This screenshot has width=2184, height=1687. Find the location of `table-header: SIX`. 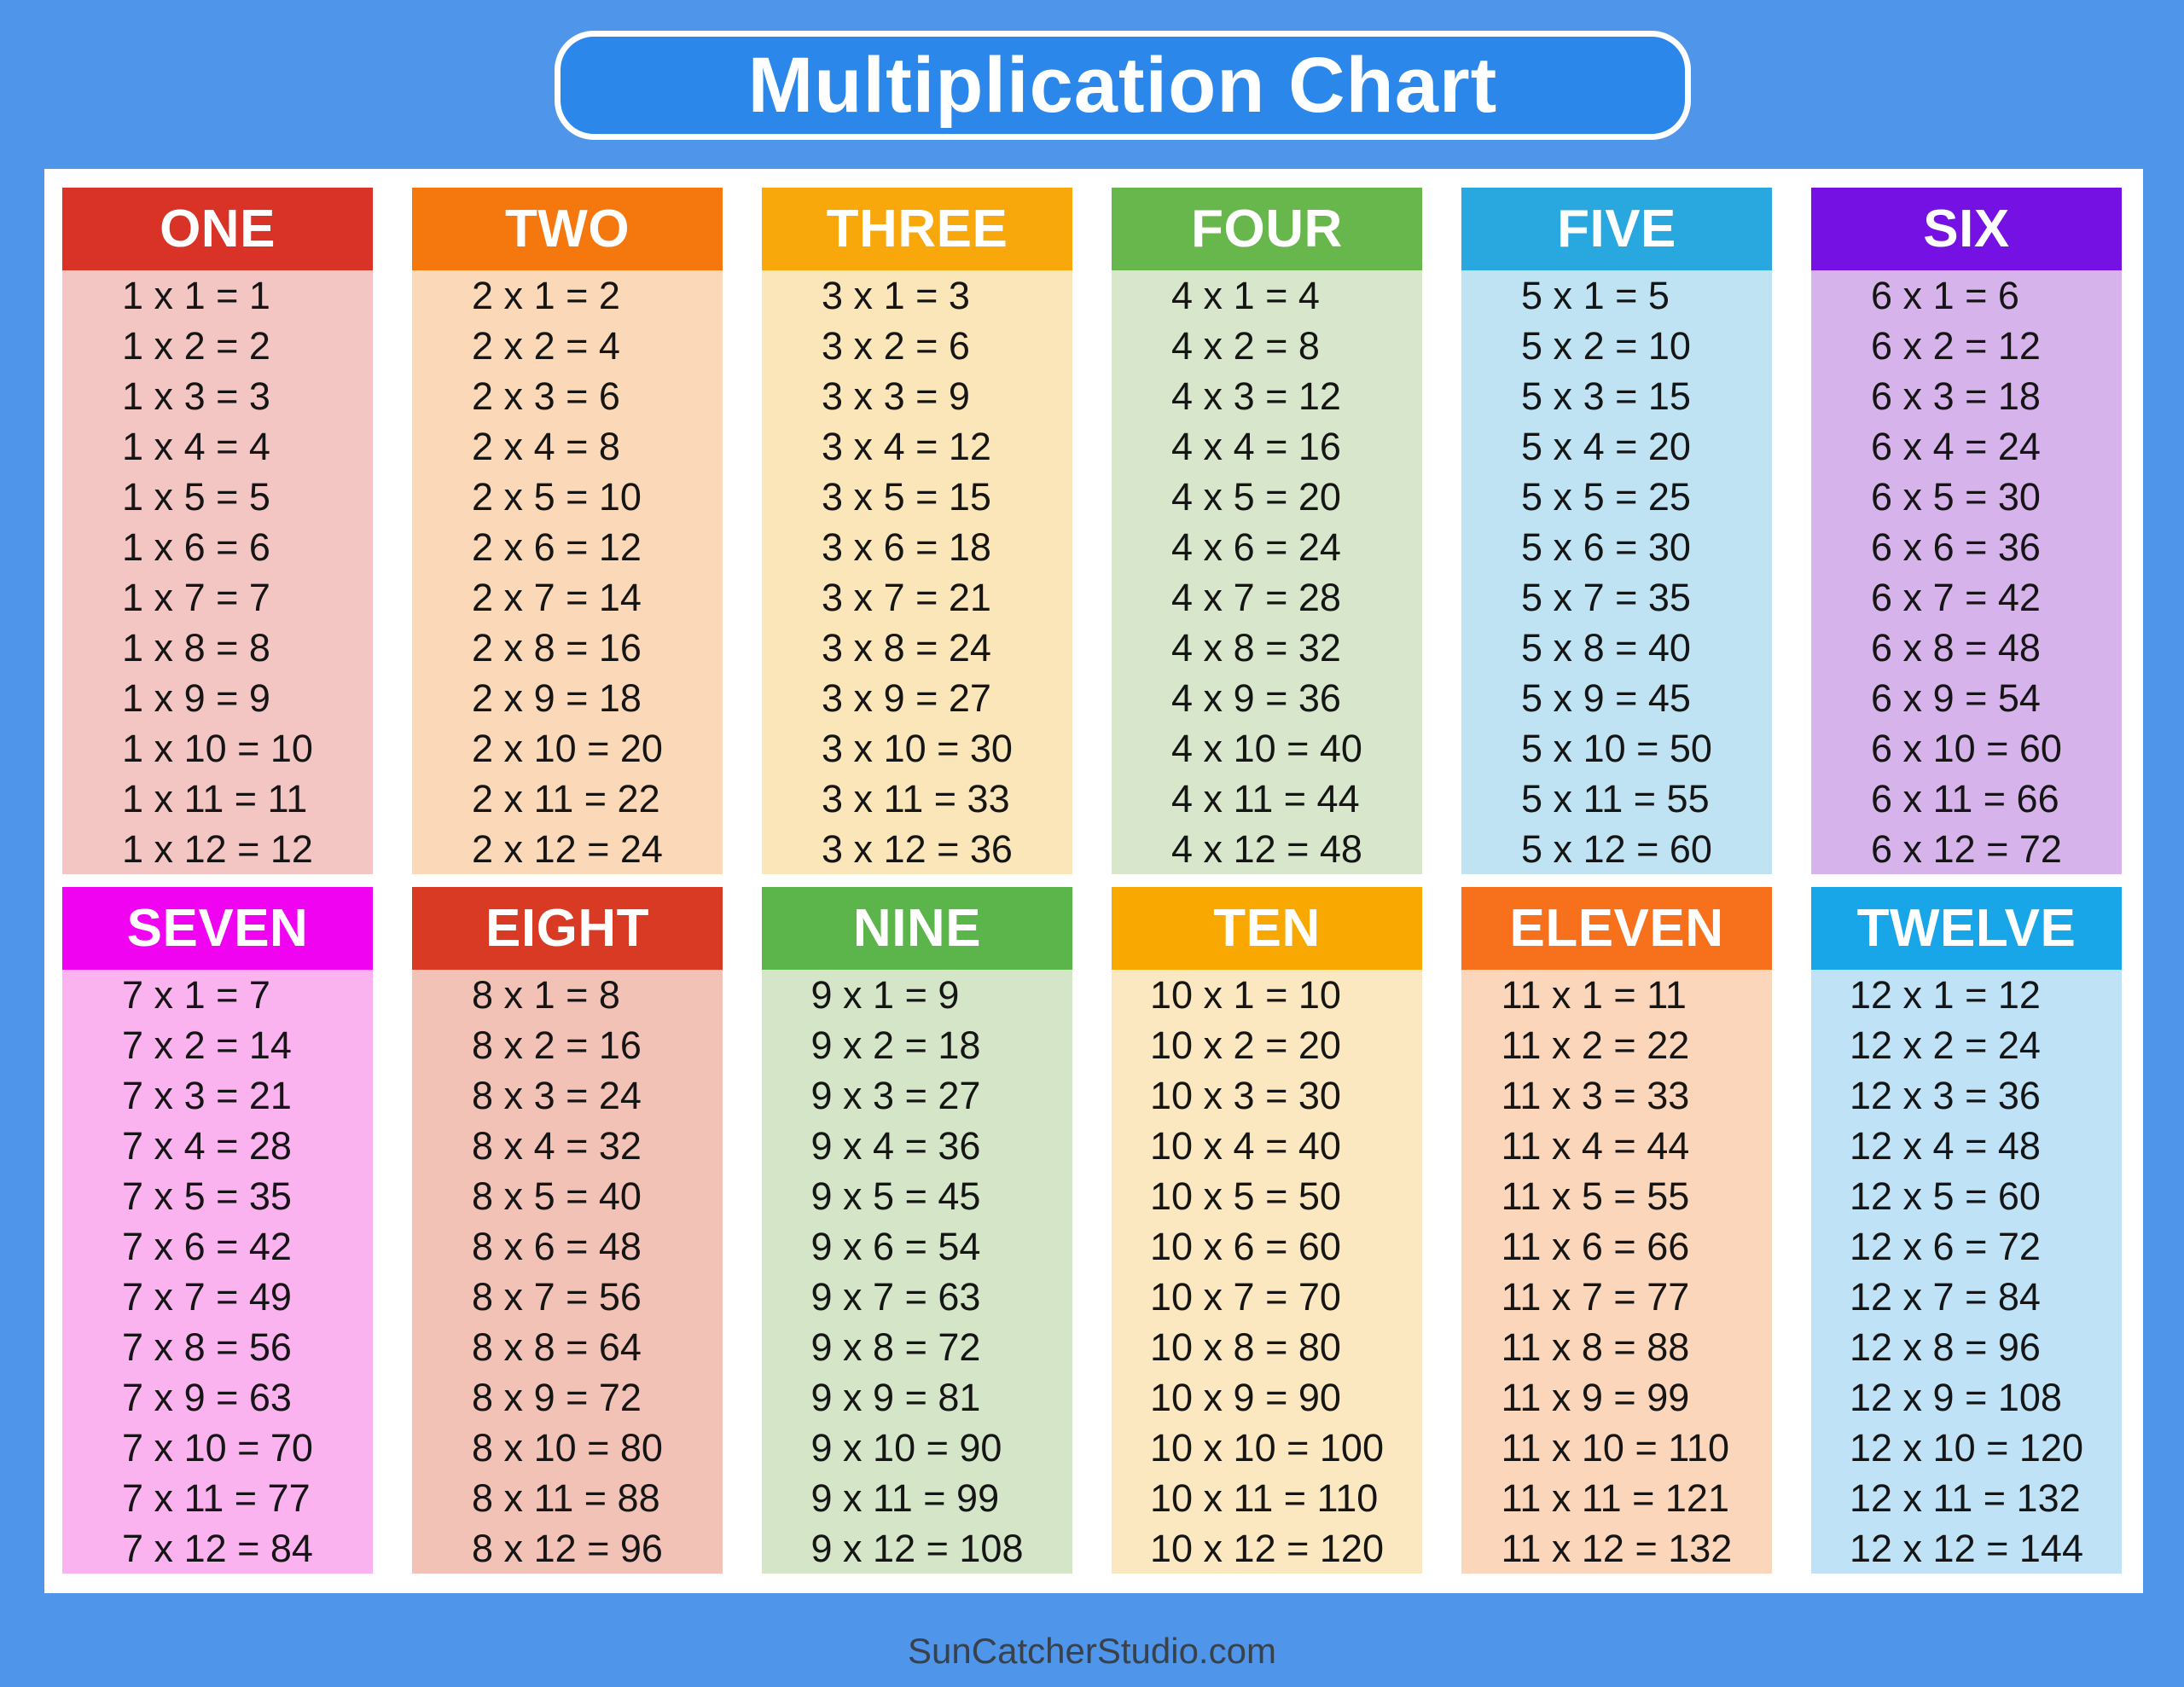

table-header: SIX is located at coordinates (1967, 229).